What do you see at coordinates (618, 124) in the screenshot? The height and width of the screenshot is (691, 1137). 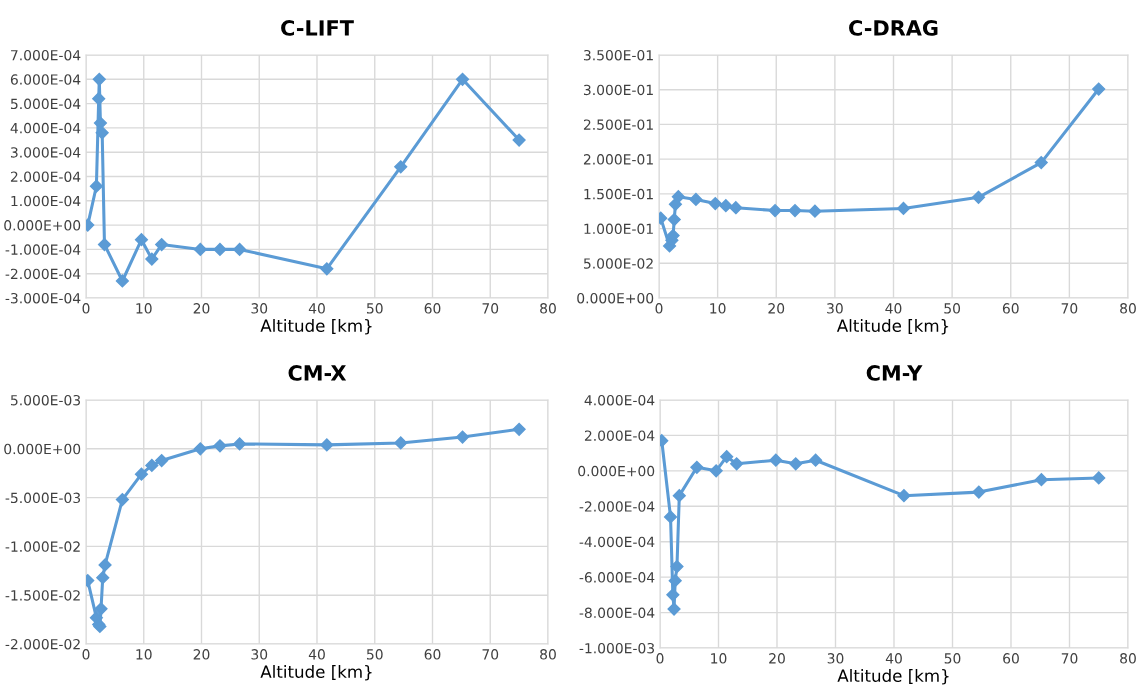 I see `y-tick-label: 2.500E-01` at bounding box center [618, 124].